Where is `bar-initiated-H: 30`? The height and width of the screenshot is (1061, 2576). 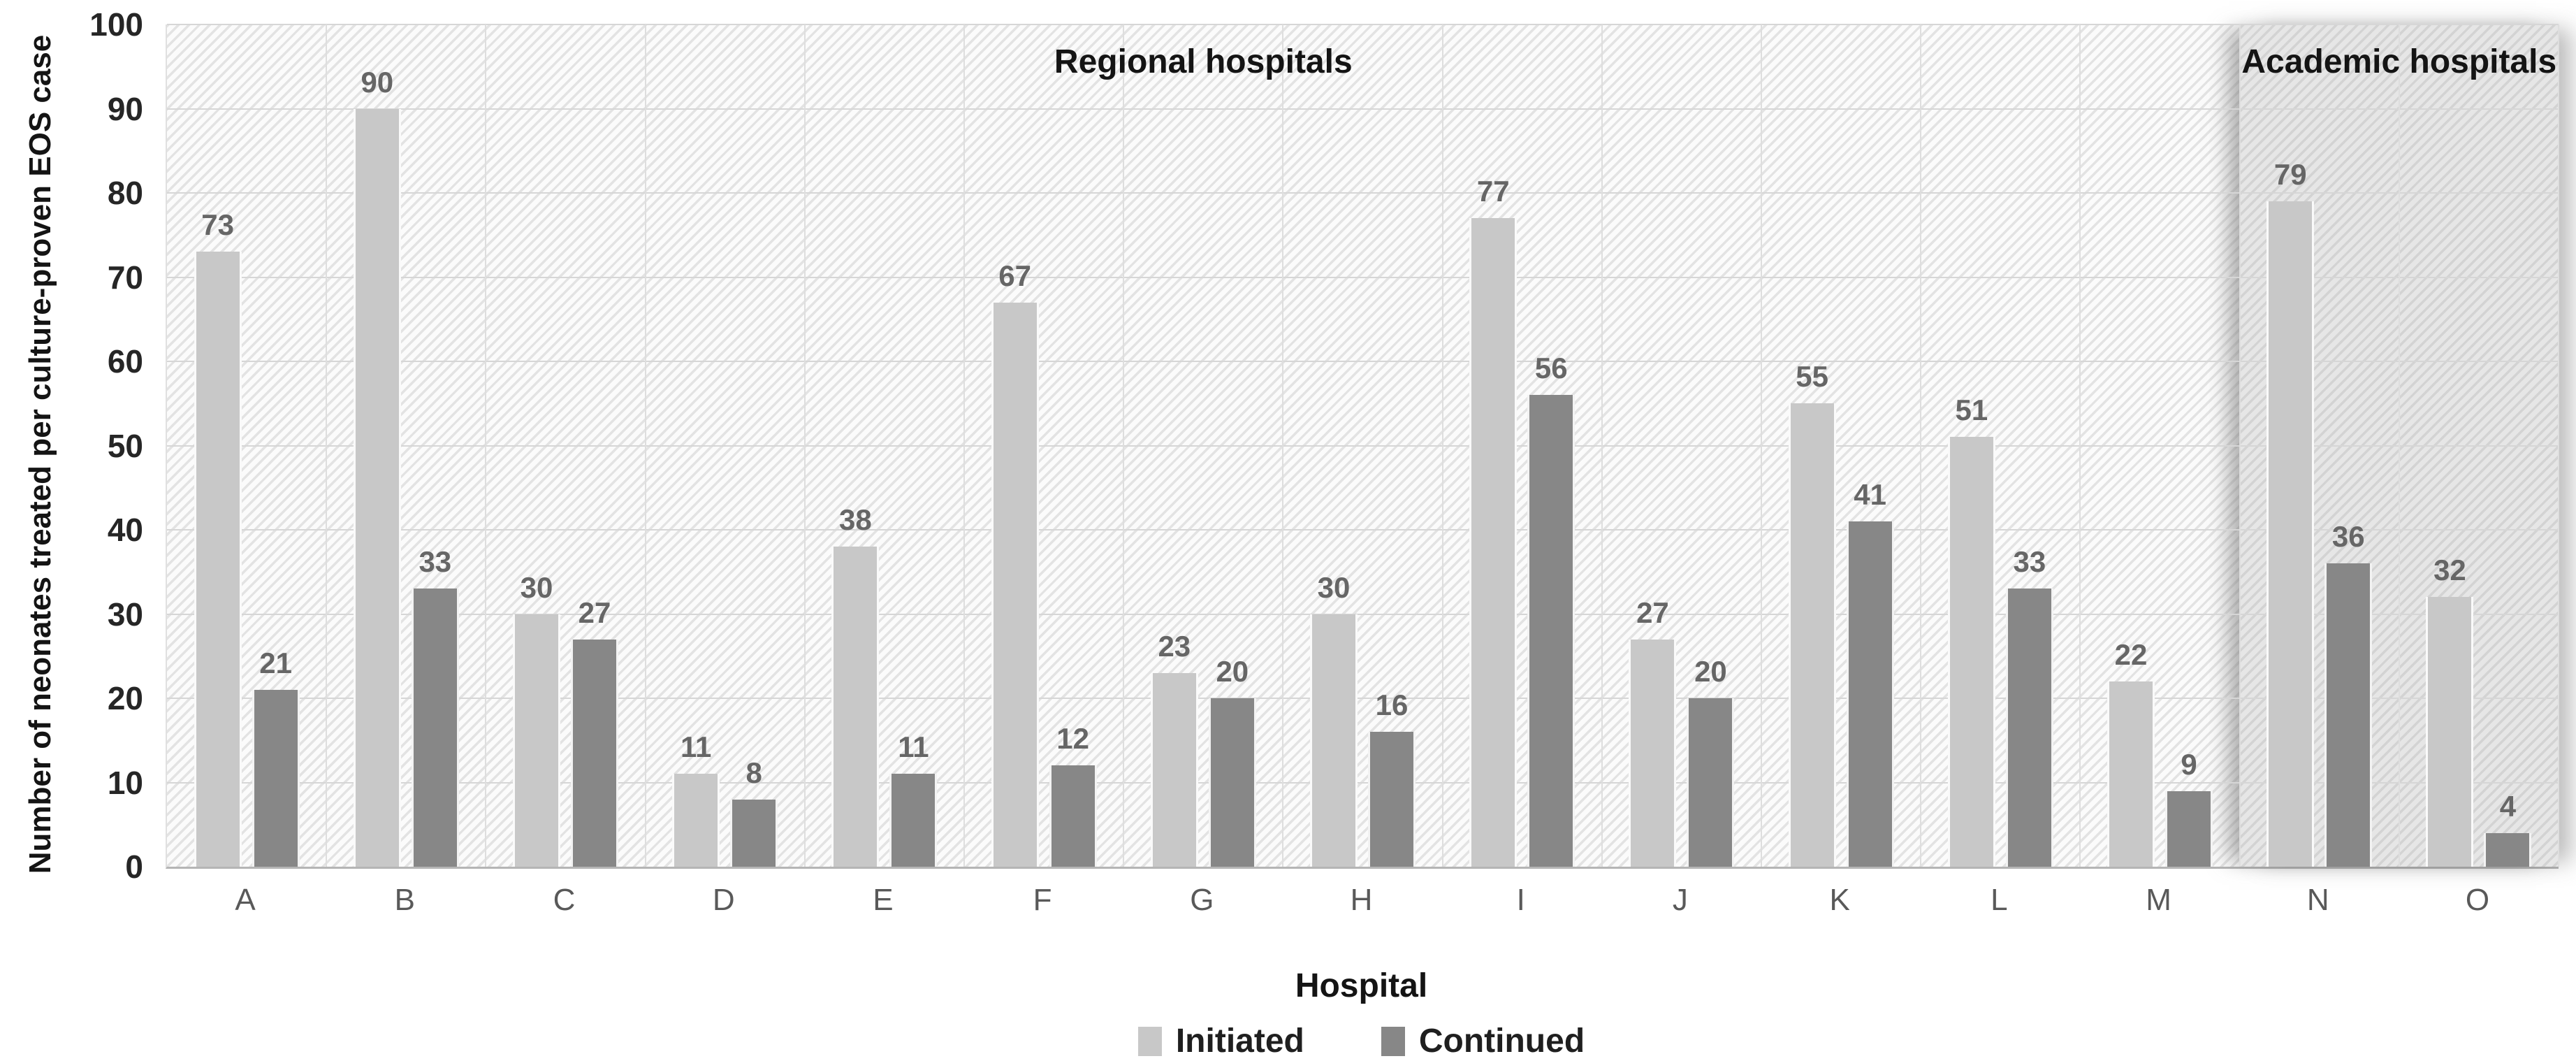 bar-initiated-H: 30 is located at coordinates (1334, 719).